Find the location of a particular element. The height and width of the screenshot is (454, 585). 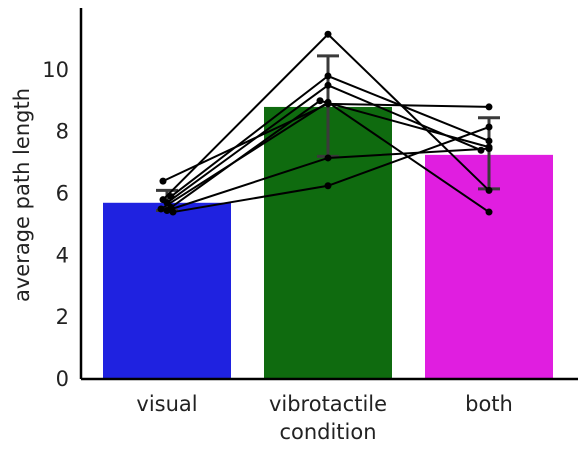

y-tick-label: 0 is located at coordinates (62, 379).